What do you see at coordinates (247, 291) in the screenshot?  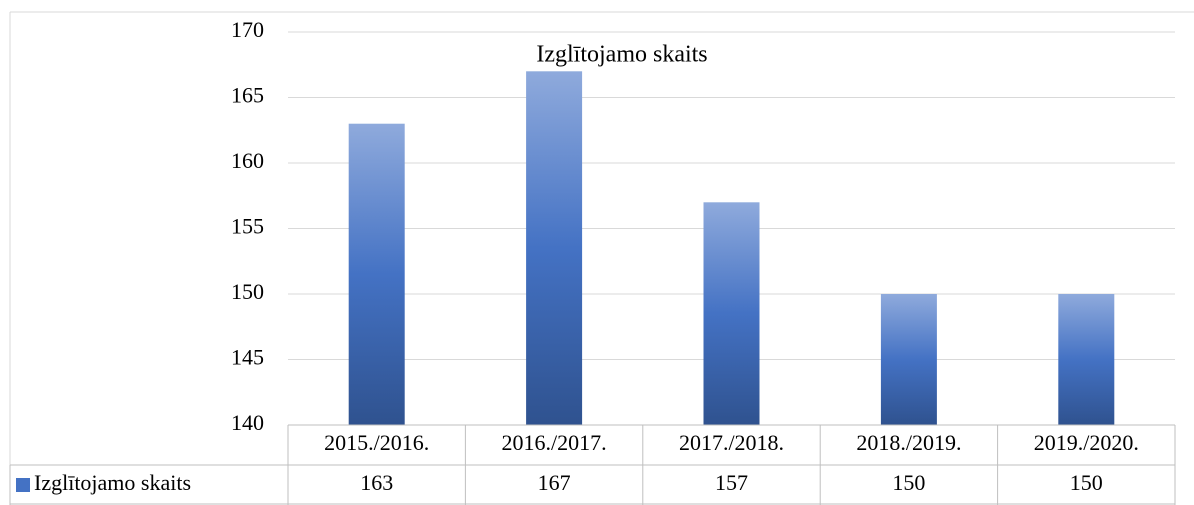 I see `y-tick-label: 150` at bounding box center [247, 291].